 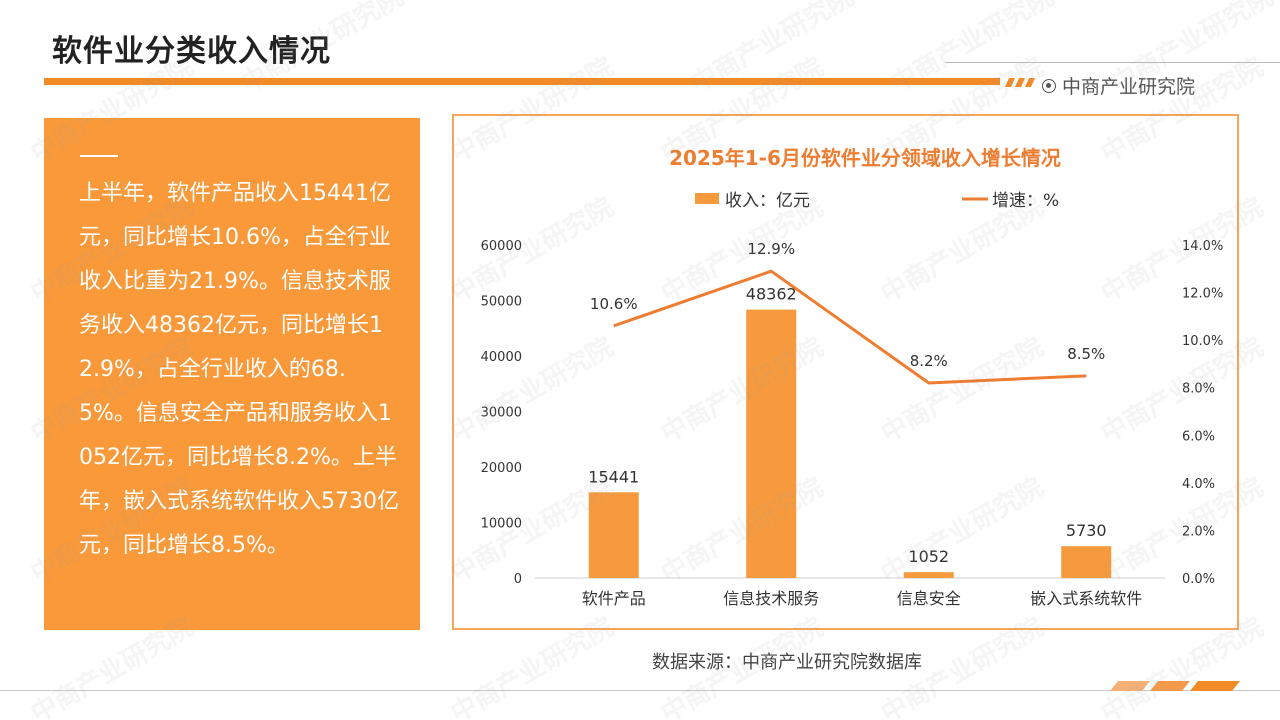 What do you see at coordinates (1198, 531) in the screenshot?
I see `y-right-tick: 2.0%` at bounding box center [1198, 531].